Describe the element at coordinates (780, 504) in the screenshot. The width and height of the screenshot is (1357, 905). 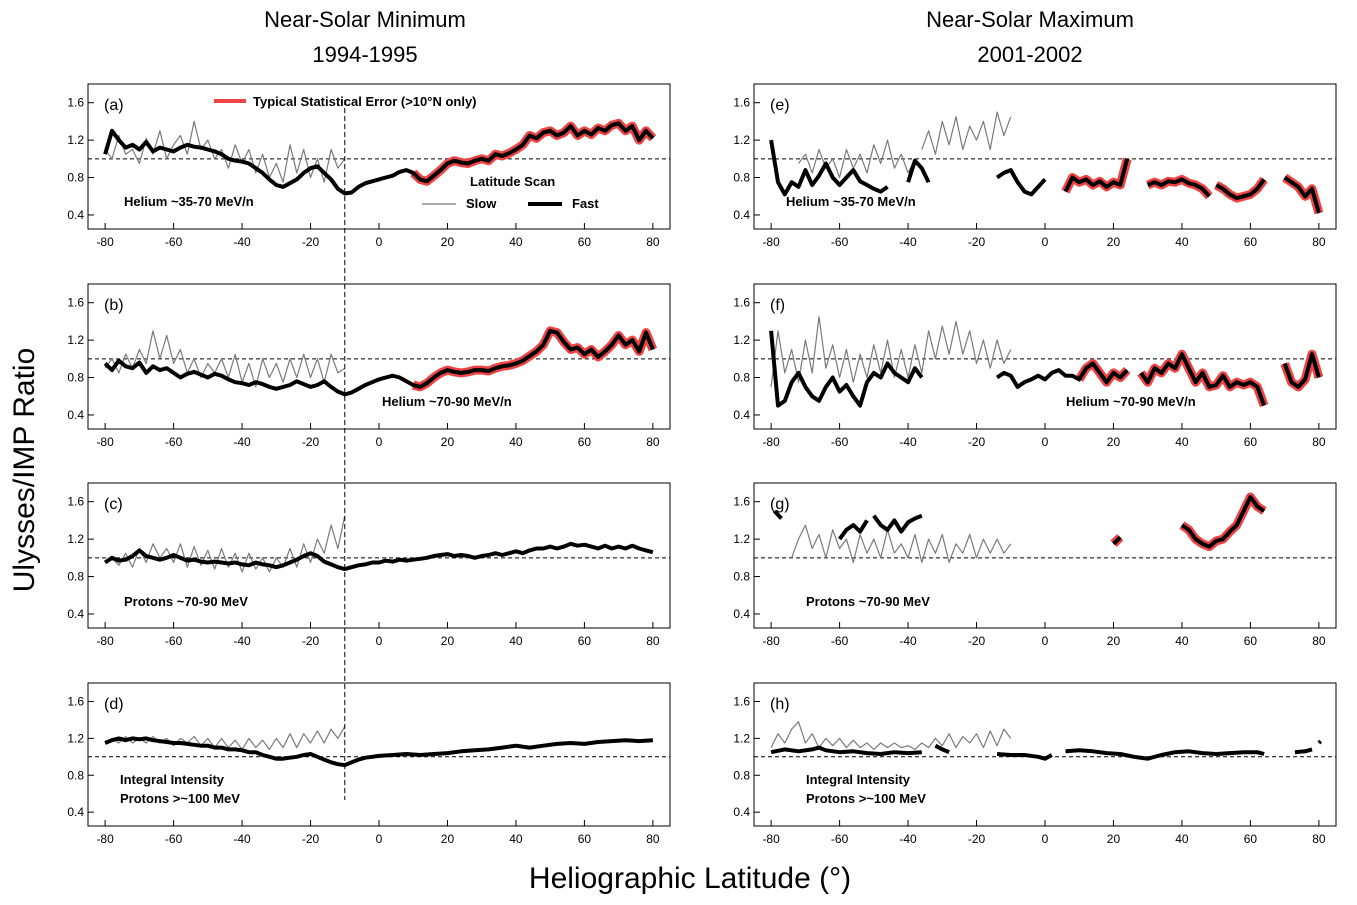
I see `panel-g-letter: (g)` at that location.